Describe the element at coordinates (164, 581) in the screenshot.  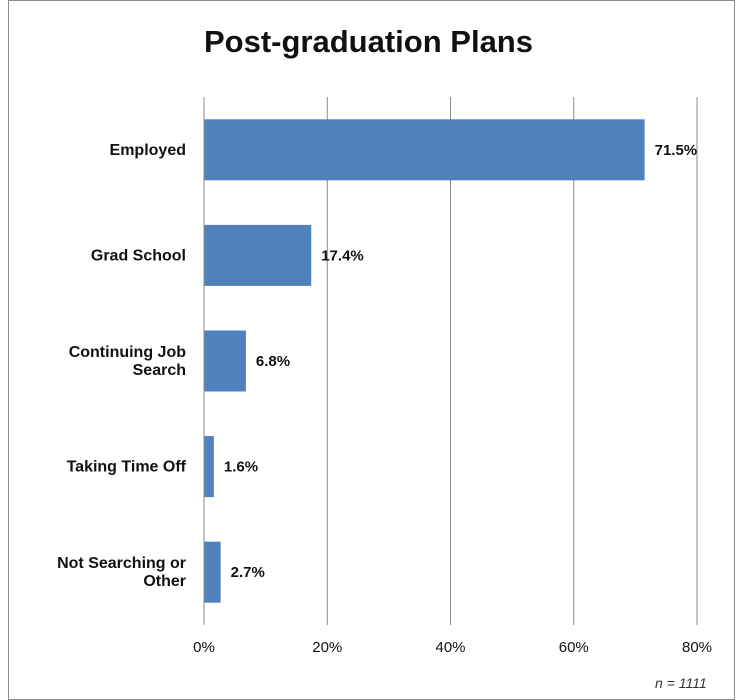
I see `category-label: Other` at that location.